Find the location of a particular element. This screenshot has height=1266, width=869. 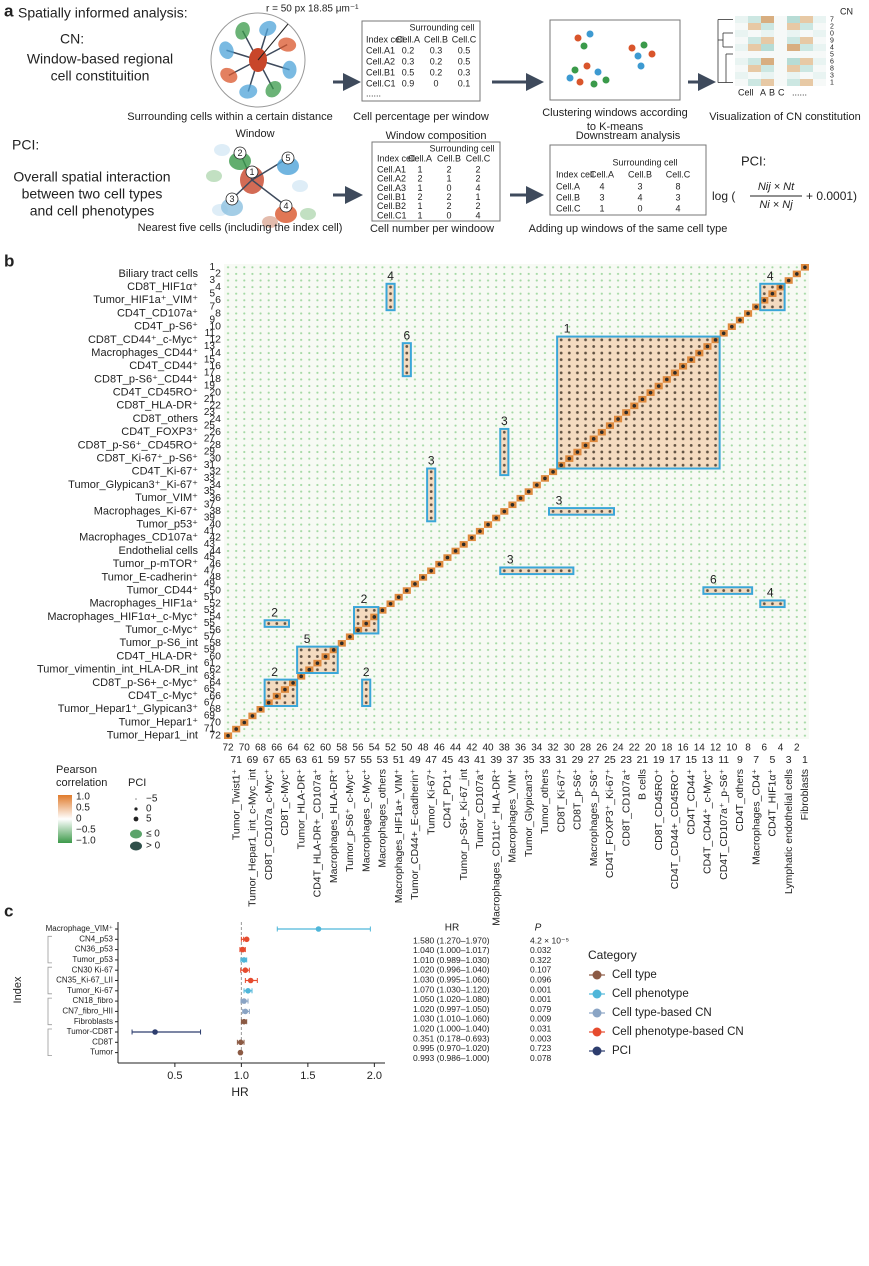

group-bracket is located at coordinates (49, 980).